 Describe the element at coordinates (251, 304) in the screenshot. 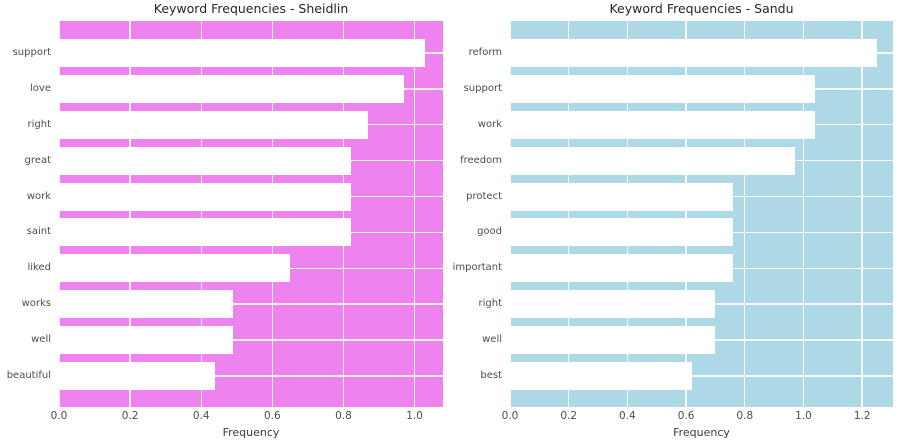

I see `bar-row-works` at that location.